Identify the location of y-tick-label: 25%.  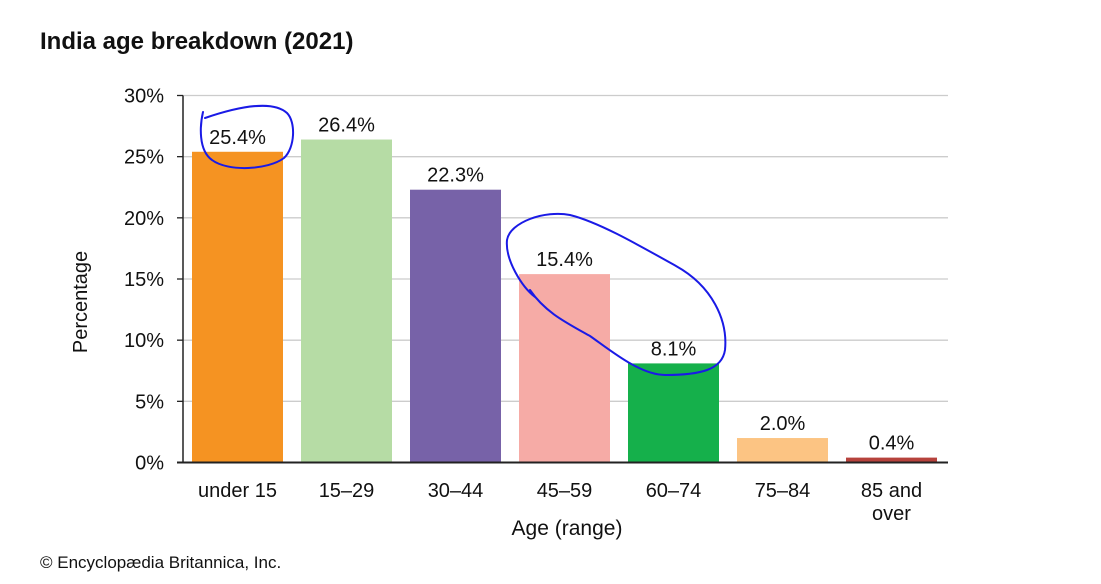
(144, 158).